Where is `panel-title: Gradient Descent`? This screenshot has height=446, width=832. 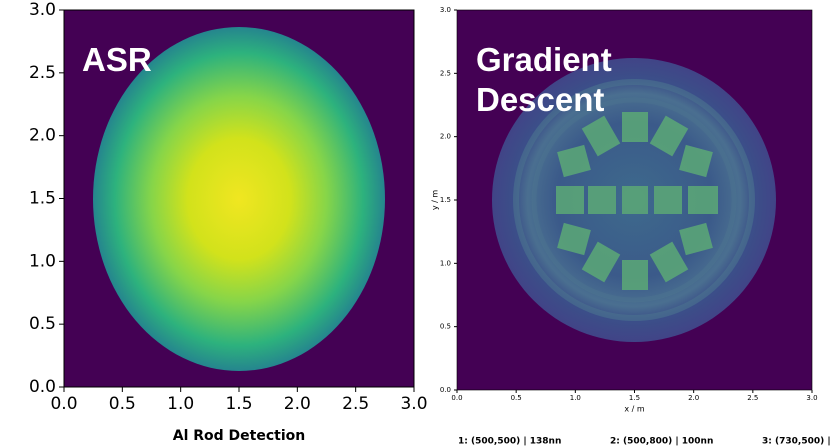
panel-title: Gradient Descent is located at coordinates (544, 79).